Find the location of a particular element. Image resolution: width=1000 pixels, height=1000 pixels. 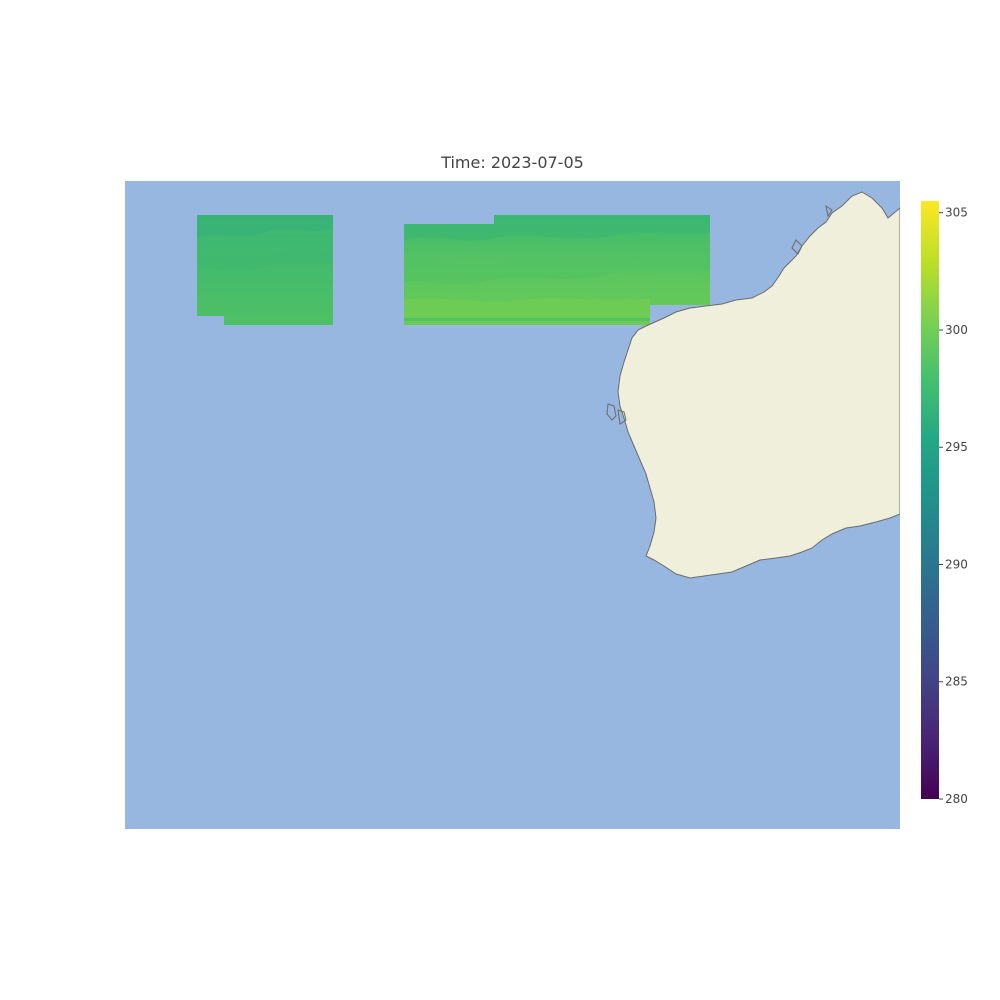

colorbar: 280 285 290 295 300 305 is located at coordinates (943, 502).